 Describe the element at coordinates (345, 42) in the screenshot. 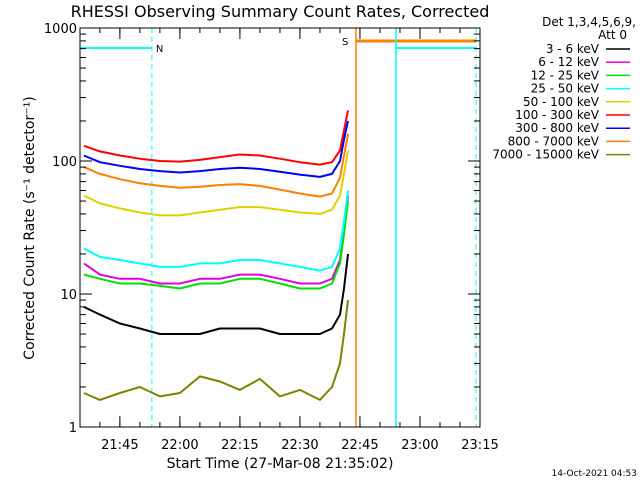

I see `marker-label: S` at that location.